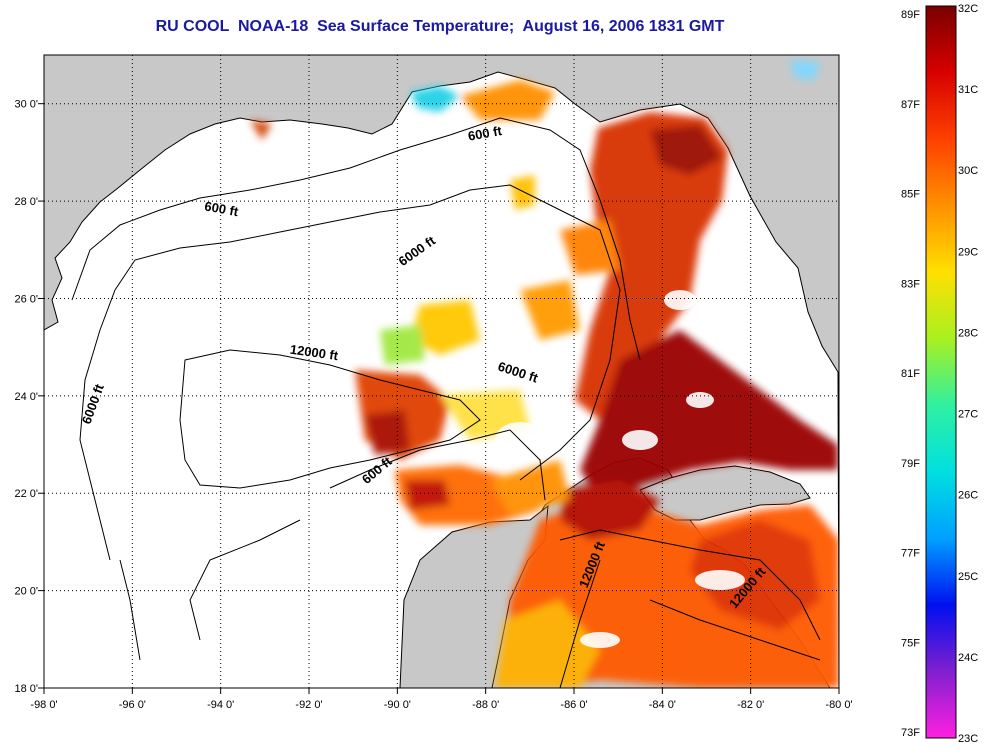 The width and height of the screenshot is (992, 754). What do you see at coordinates (910, 554) in the screenshot?
I see `colorbar-f-label: 77F` at bounding box center [910, 554].